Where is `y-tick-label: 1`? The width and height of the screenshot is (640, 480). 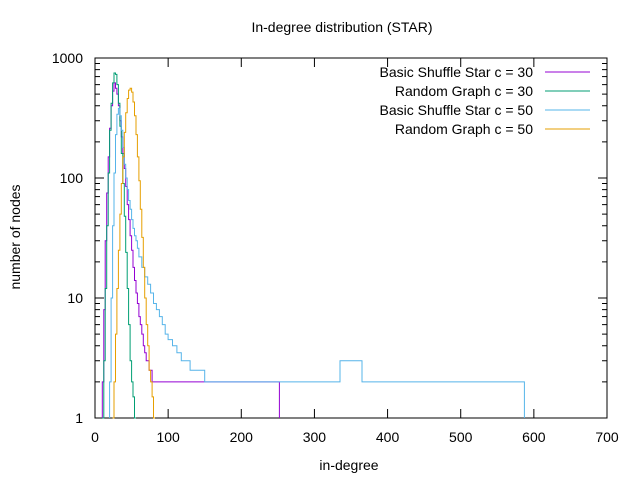
y-tick-label: 1 is located at coordinates (79, 418).